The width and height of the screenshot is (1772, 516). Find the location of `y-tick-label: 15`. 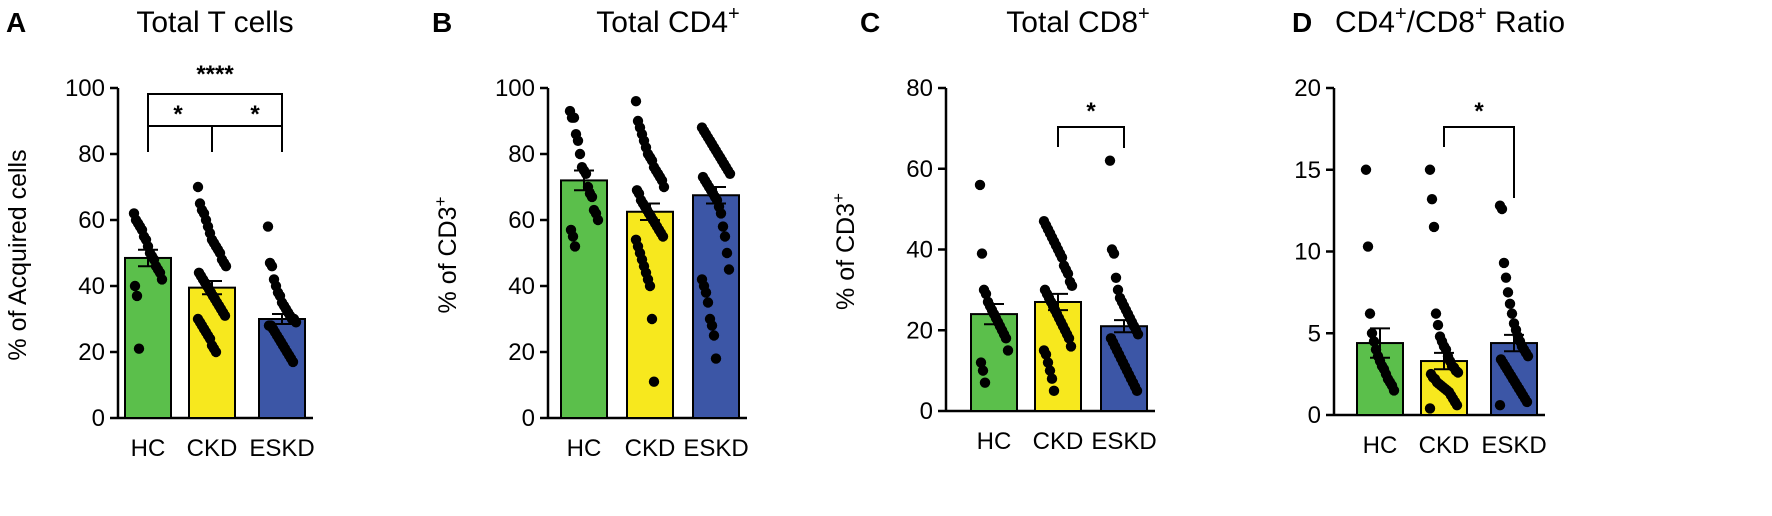

y-tick-label: 15 is located at coordinates (1307, 170).